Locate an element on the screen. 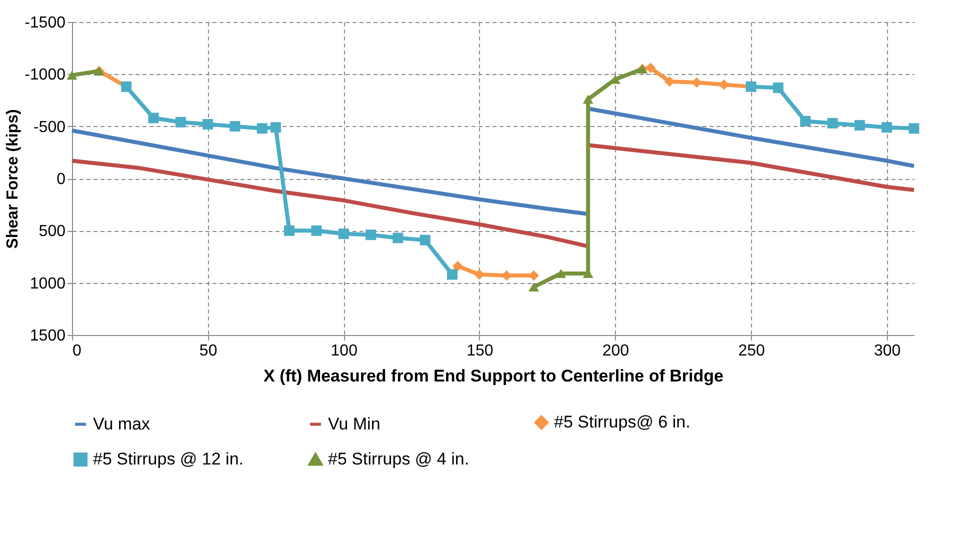 The height and width of the screenshot is (537, 967). y-tick-label: 1000 is located at coordinates (48, 283).